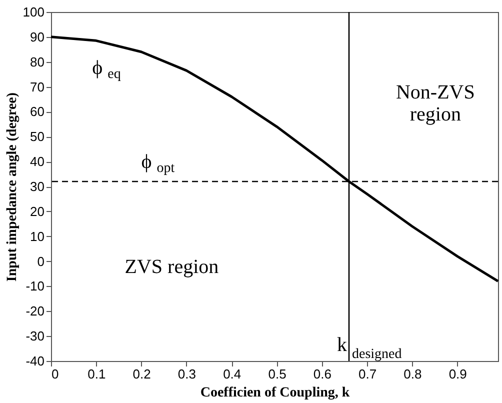  What do you see at coordinates (413, 374) in the screenshot?
I see `x-tick-label: 0.8` at bounding box center [413, 374].